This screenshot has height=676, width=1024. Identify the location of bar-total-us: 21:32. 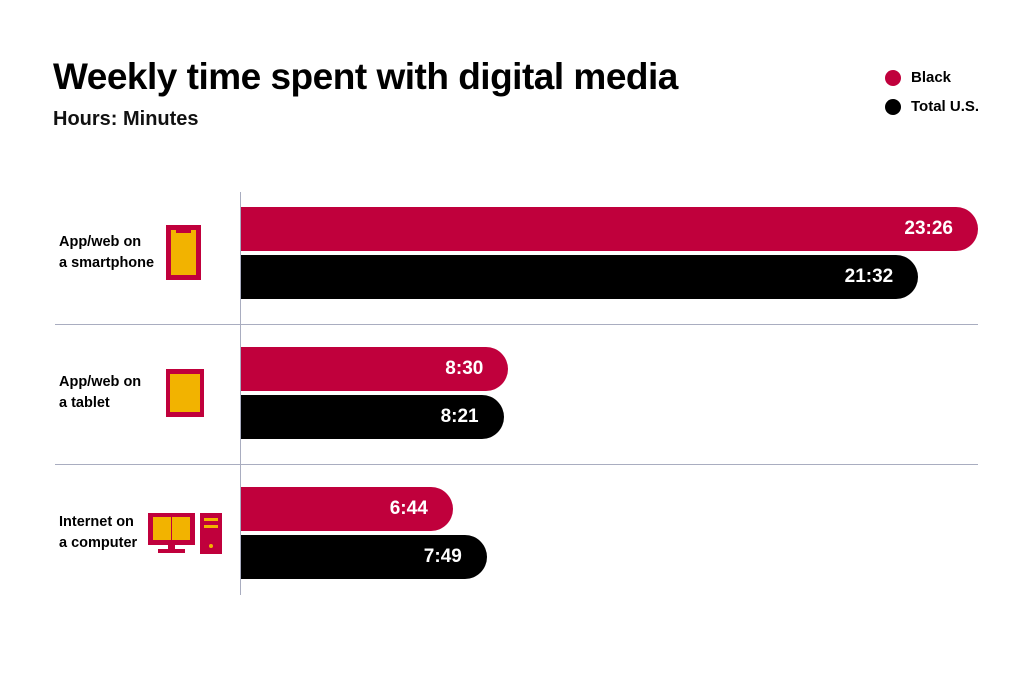
(580, 277).